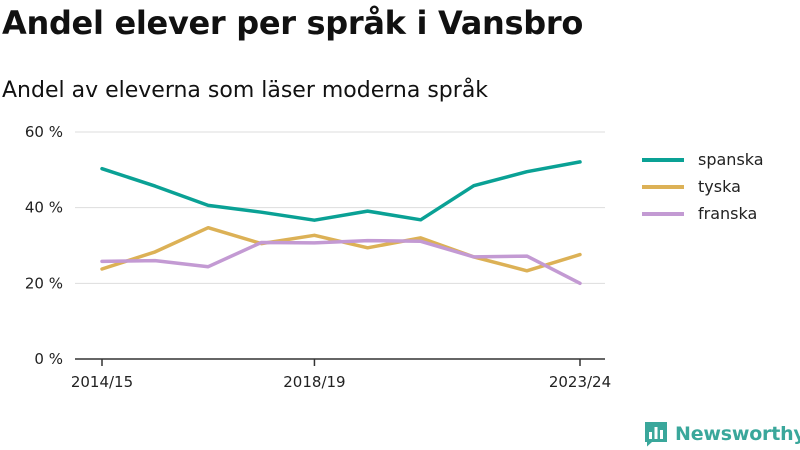 Image resolution: width=800 pixels, height=450 pixels. I want to click on chart-title: Andel elever per språk i Vansbro, so click(293, 23).